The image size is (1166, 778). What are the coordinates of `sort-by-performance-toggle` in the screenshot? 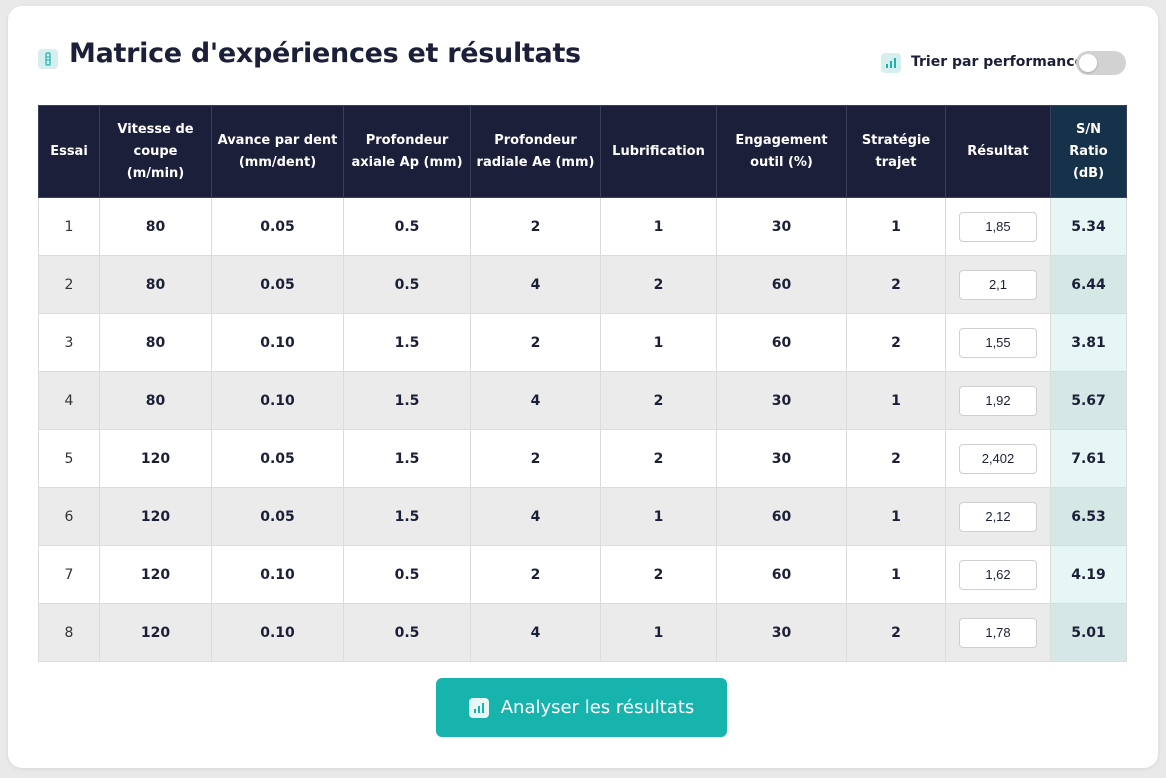 It's located at (1101, 63).